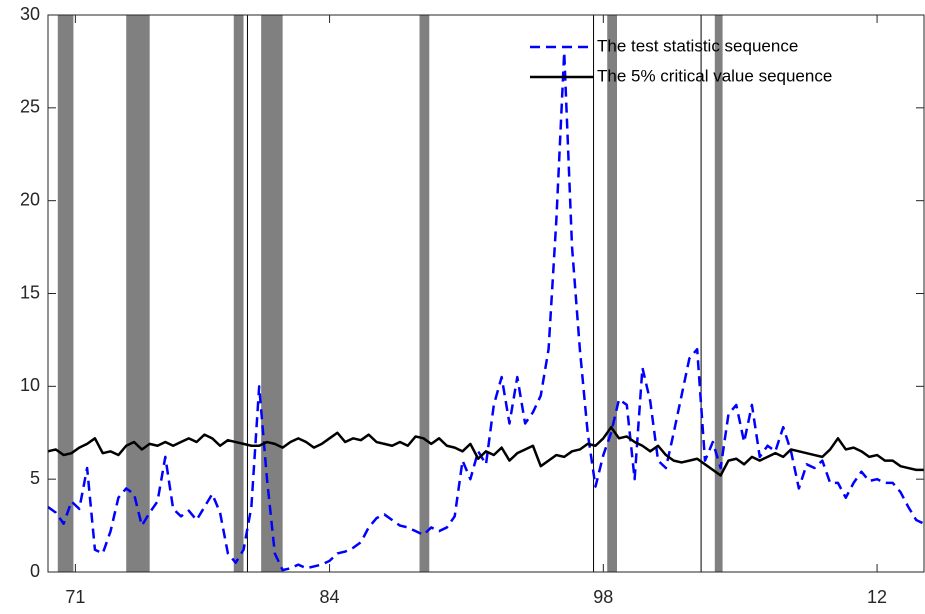 The image size is (925, 614). I want to click on series-line, so click(485, 451).